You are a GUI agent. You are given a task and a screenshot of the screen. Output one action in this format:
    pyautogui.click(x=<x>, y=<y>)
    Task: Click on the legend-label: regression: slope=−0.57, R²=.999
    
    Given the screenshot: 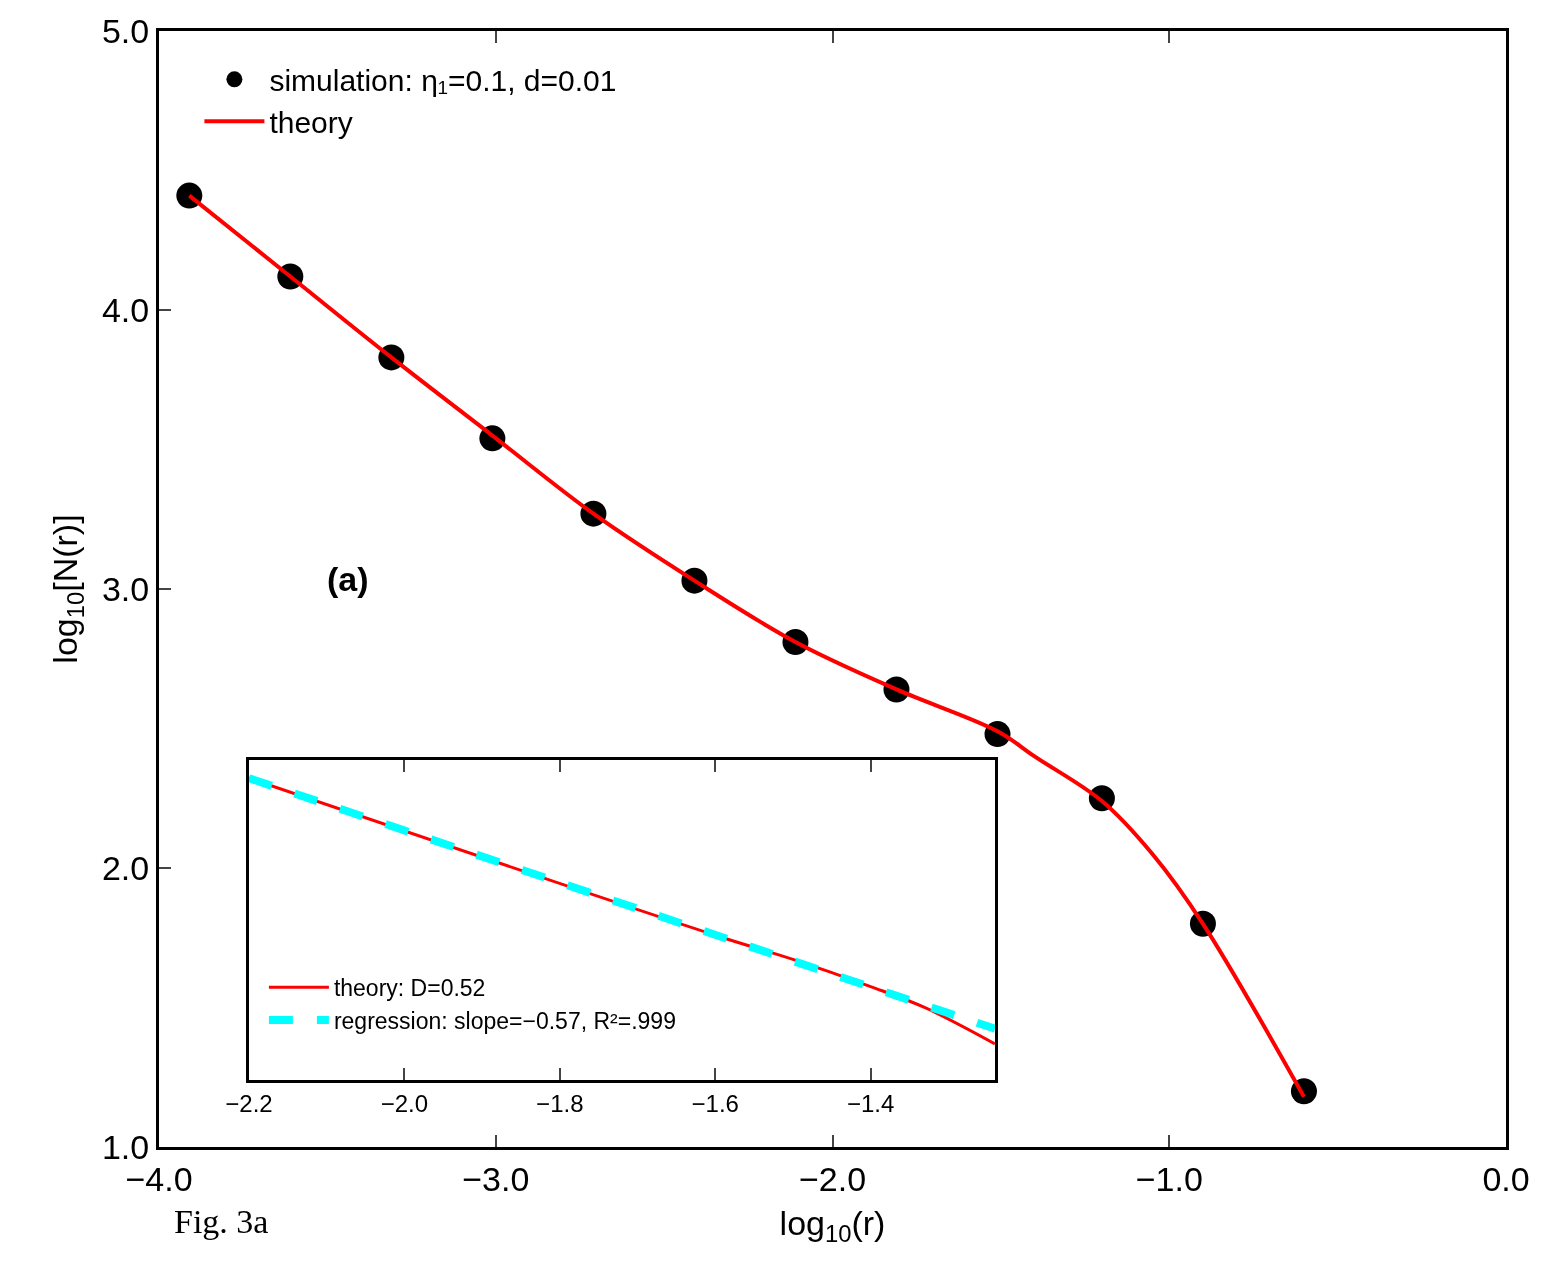 What is the action you would take?
    pyautogui.click(x=504, y=1021)
    